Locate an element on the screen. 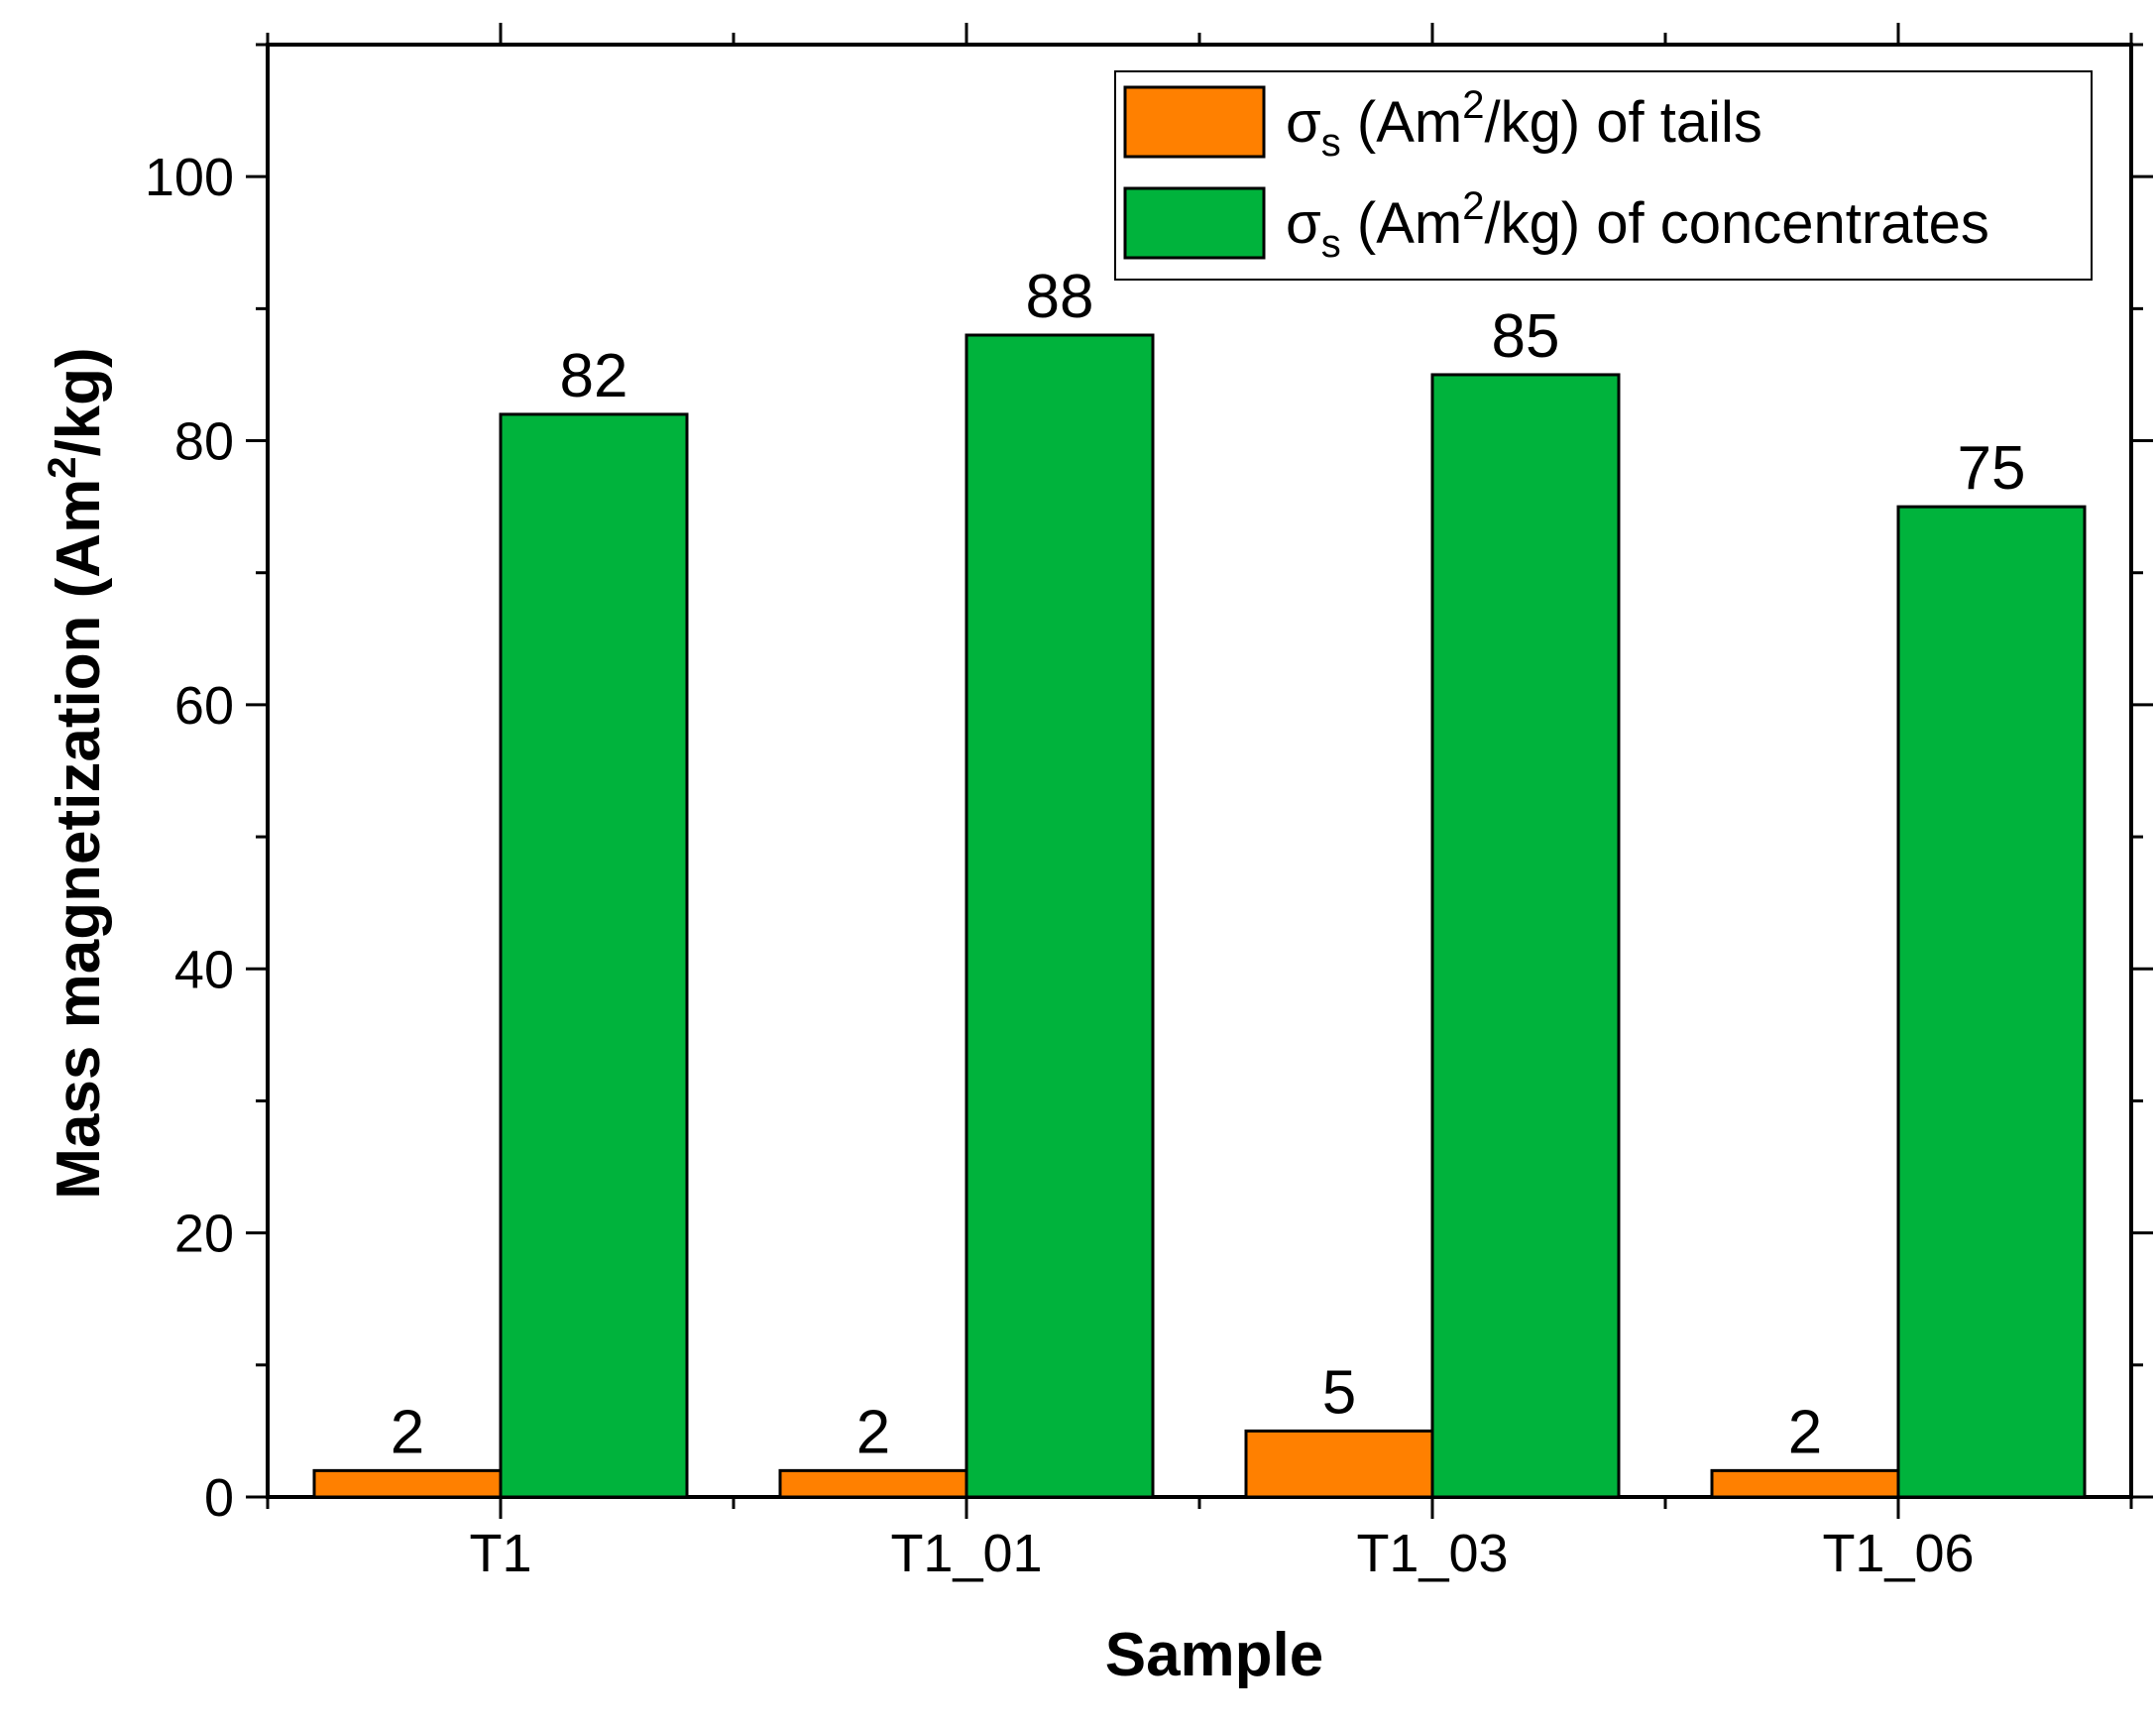 The image size is (2156, 1727). data-label-concentrates-T1: 82 is located at coordinates (594, 376).